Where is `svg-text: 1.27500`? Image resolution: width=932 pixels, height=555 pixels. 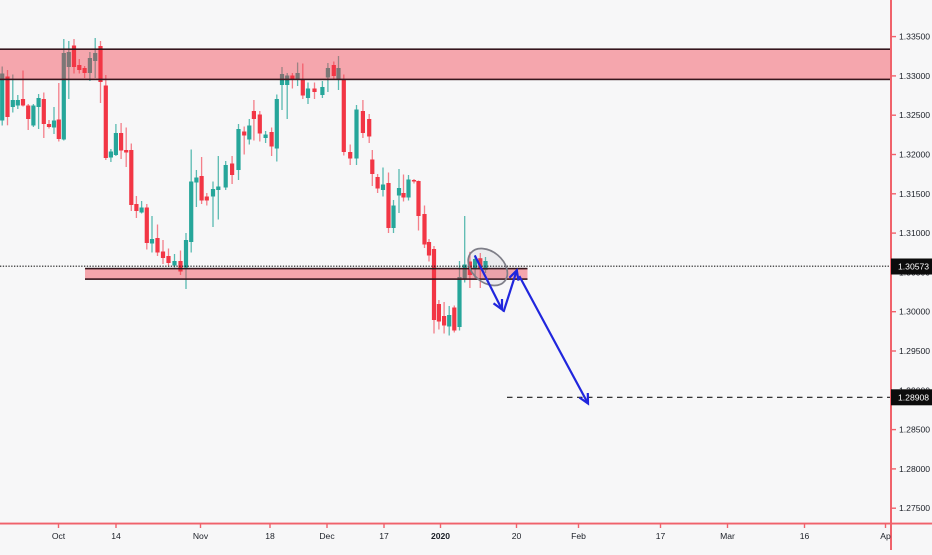 svg-text: 1.27500 is located at coordinates (914, 508).